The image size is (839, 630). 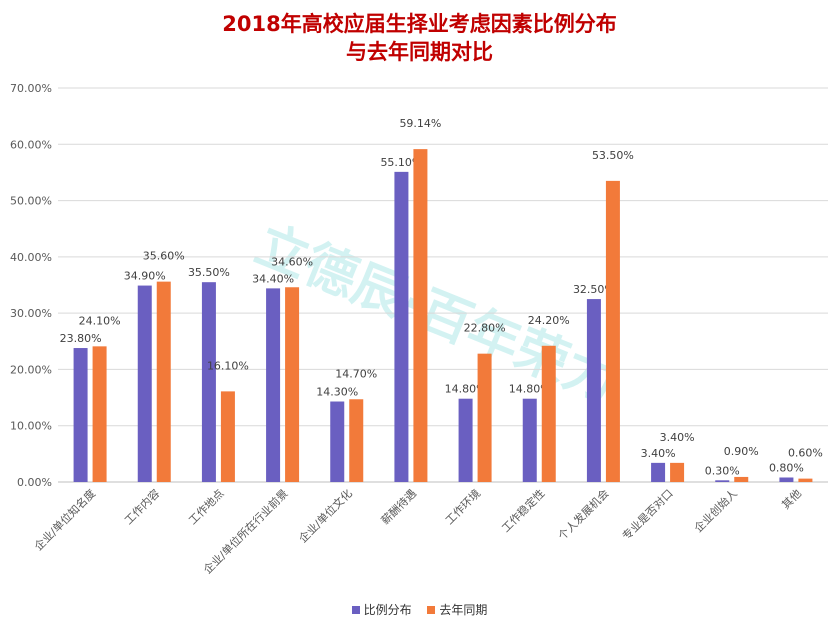 What do you see at coordinates (594, 289) in the screenshot?
I see `data-label-series-1: 32.50%` at bounding box center [594, 289].